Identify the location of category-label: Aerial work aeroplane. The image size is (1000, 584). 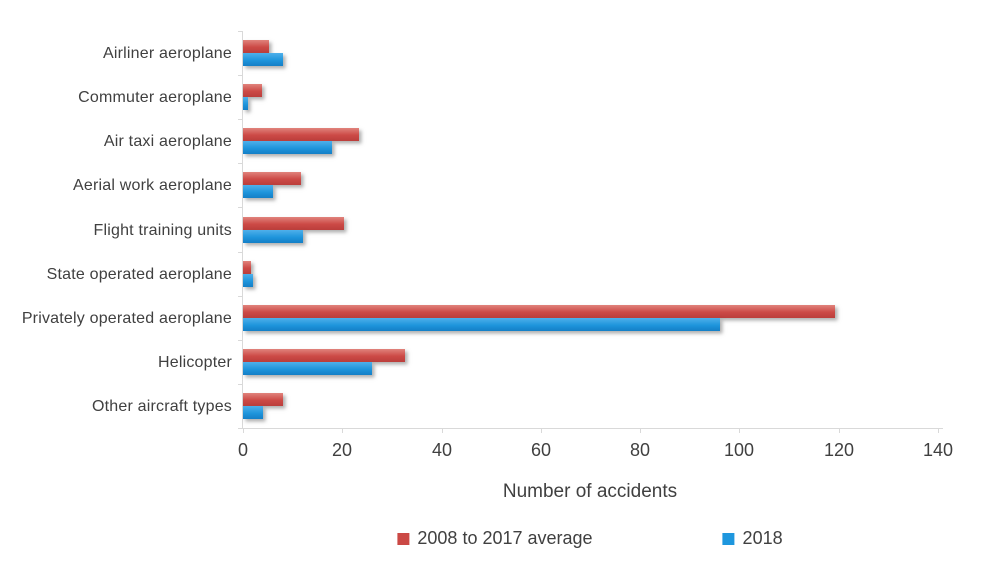
(152, 185).